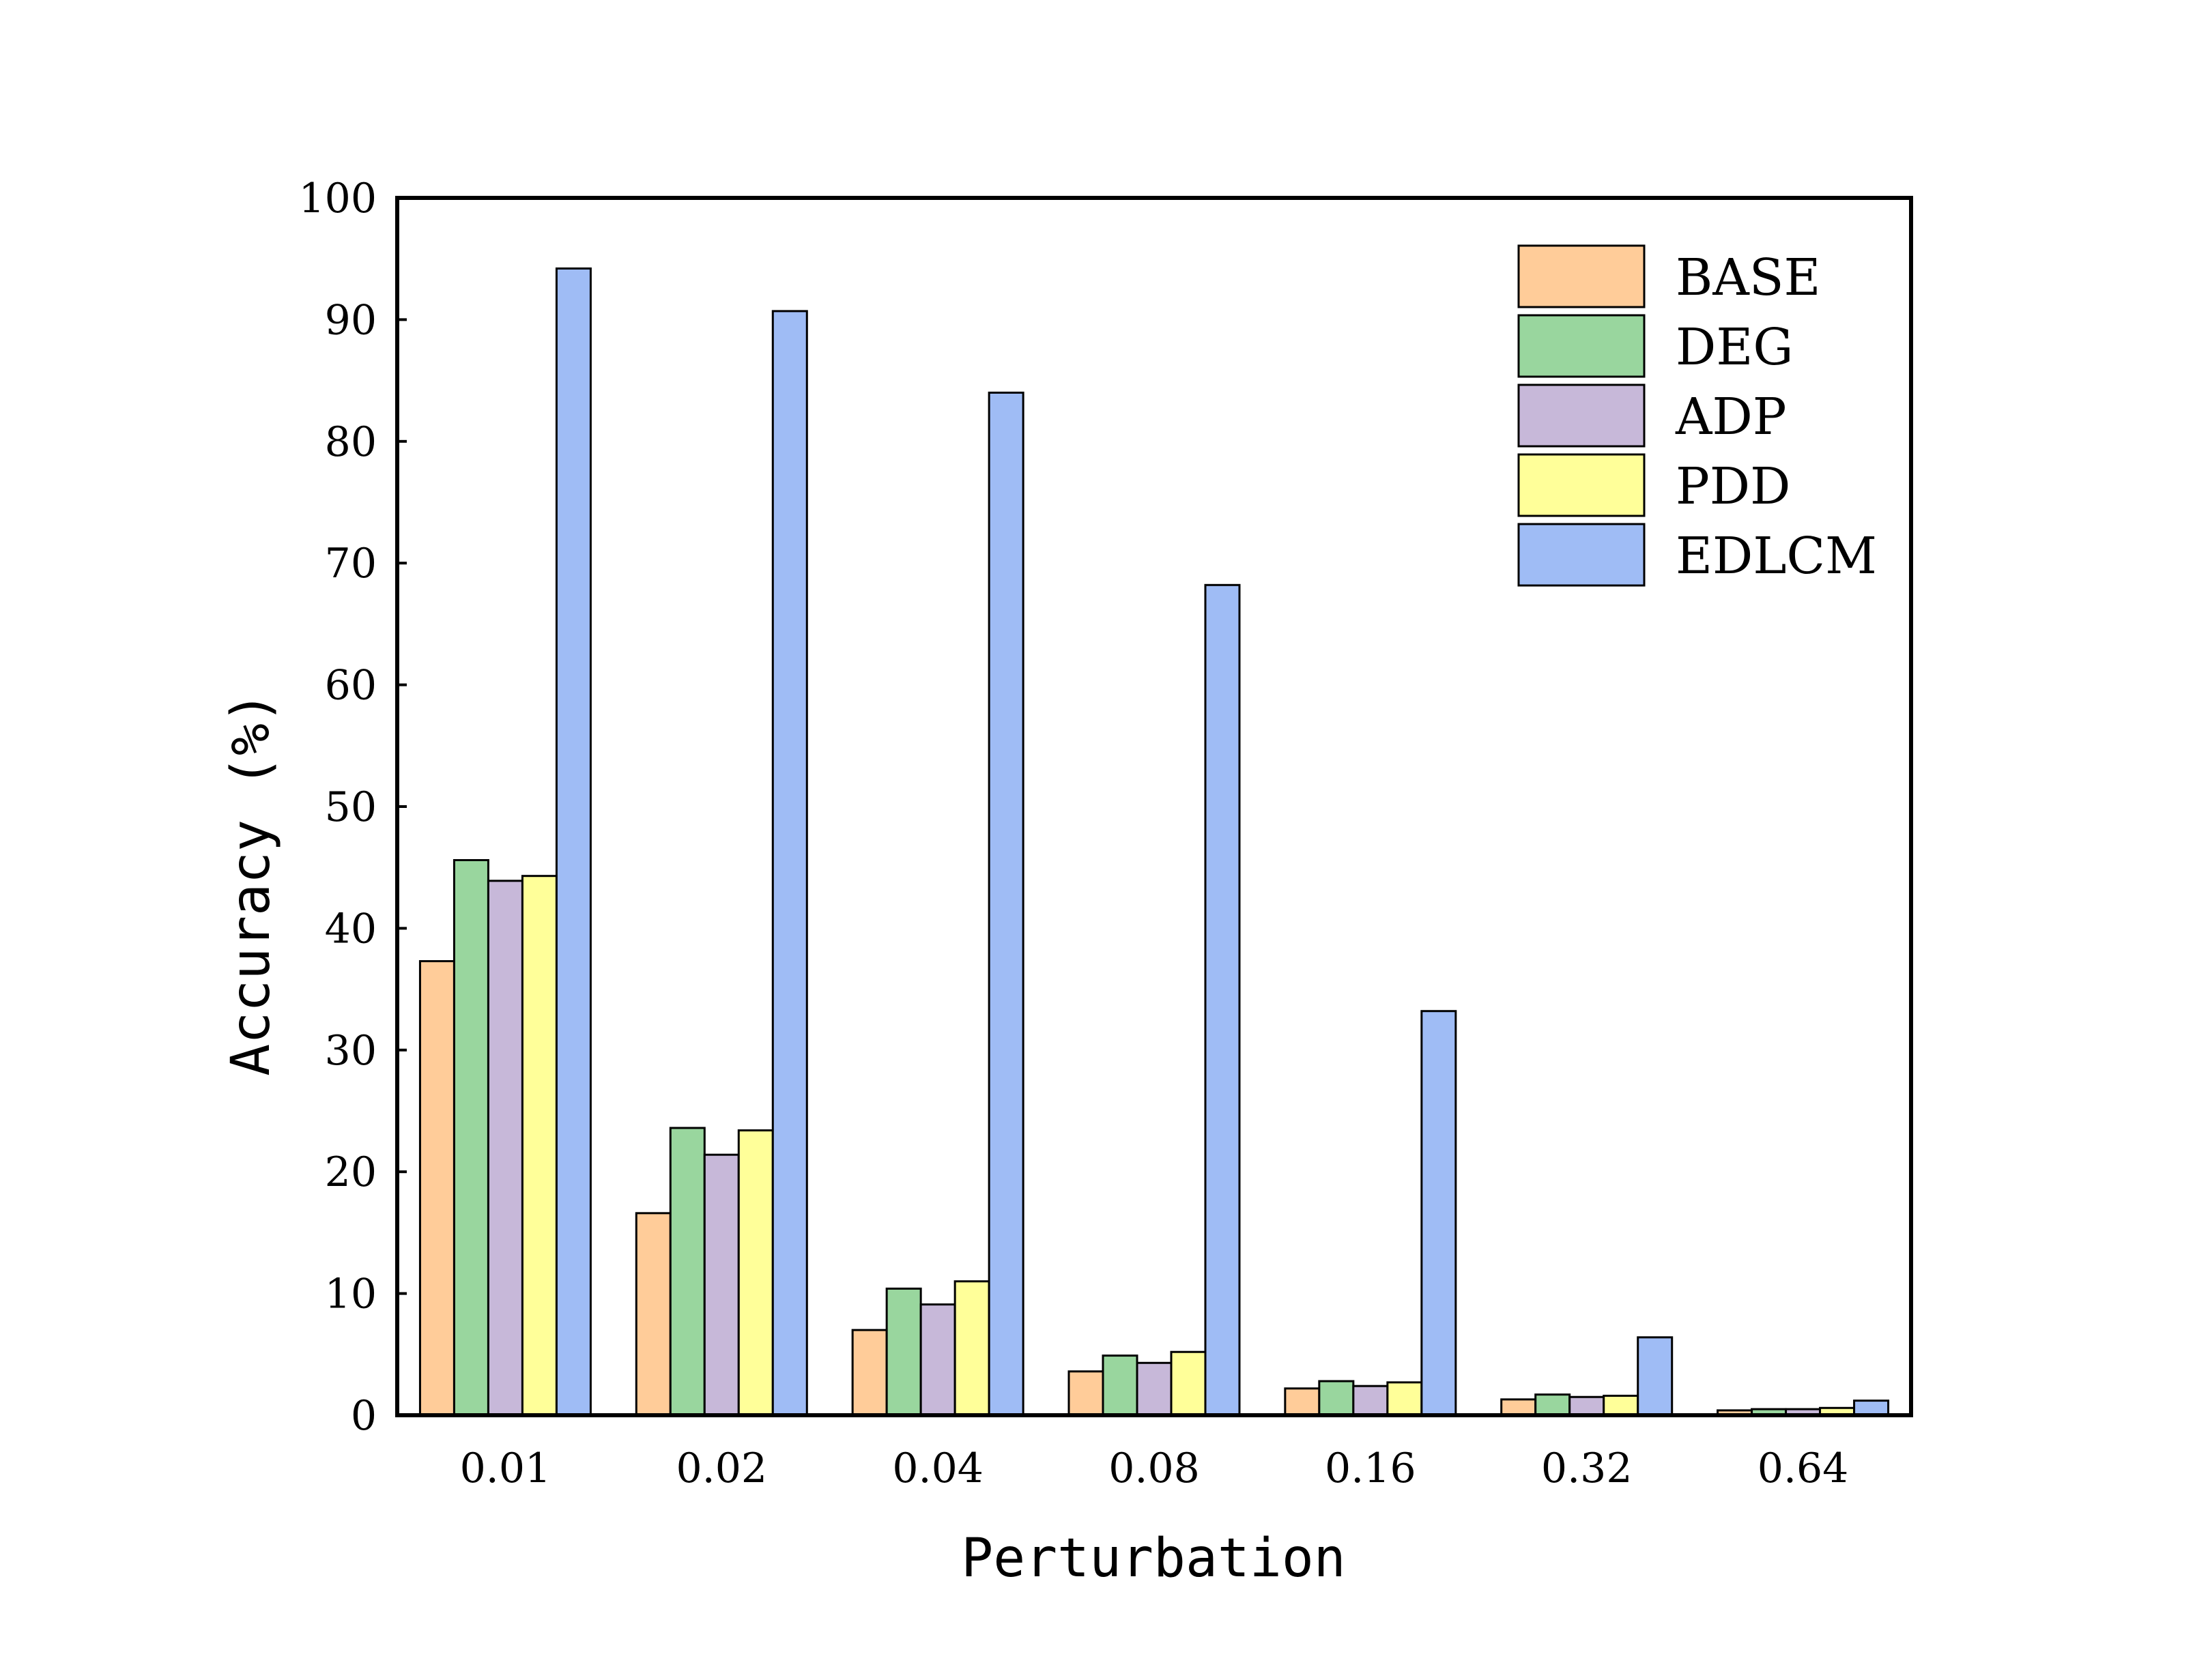 This screenshot has height=1680, width=2195. Describe the element at coordinates (938, 1468) in the screenshot. I see `x-tick-label: 0.04` at that location.